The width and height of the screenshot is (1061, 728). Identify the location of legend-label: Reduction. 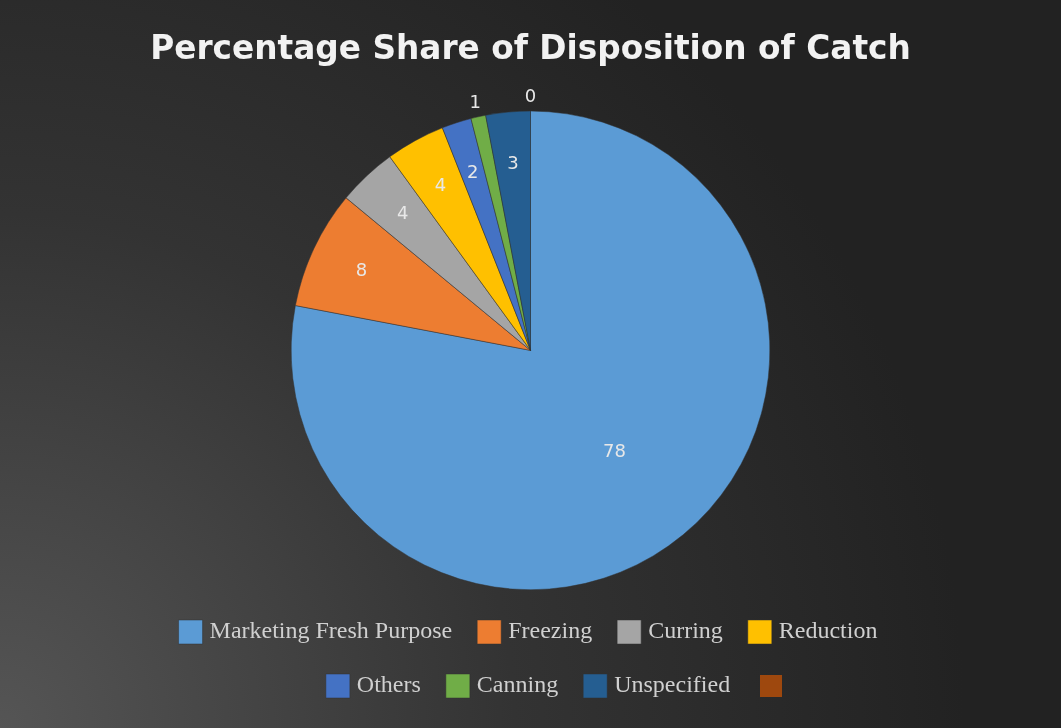
(828, 630).